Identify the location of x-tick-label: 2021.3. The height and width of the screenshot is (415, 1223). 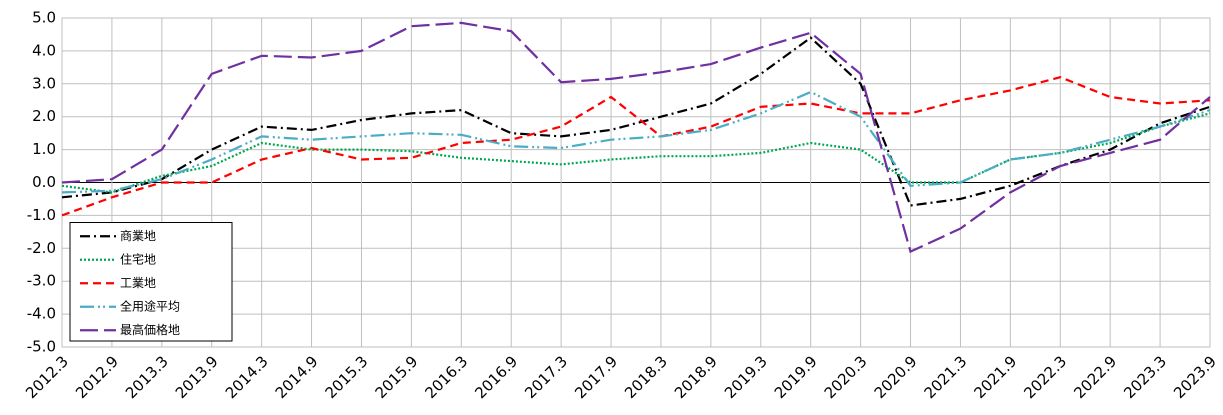
(946, 377).